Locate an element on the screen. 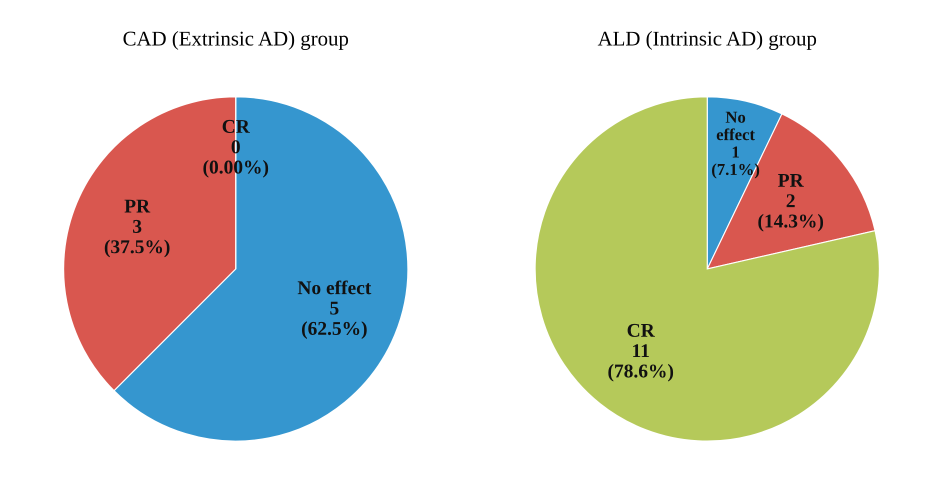  data-label: 11 (78.6%) is located at coordinates (641, 363).